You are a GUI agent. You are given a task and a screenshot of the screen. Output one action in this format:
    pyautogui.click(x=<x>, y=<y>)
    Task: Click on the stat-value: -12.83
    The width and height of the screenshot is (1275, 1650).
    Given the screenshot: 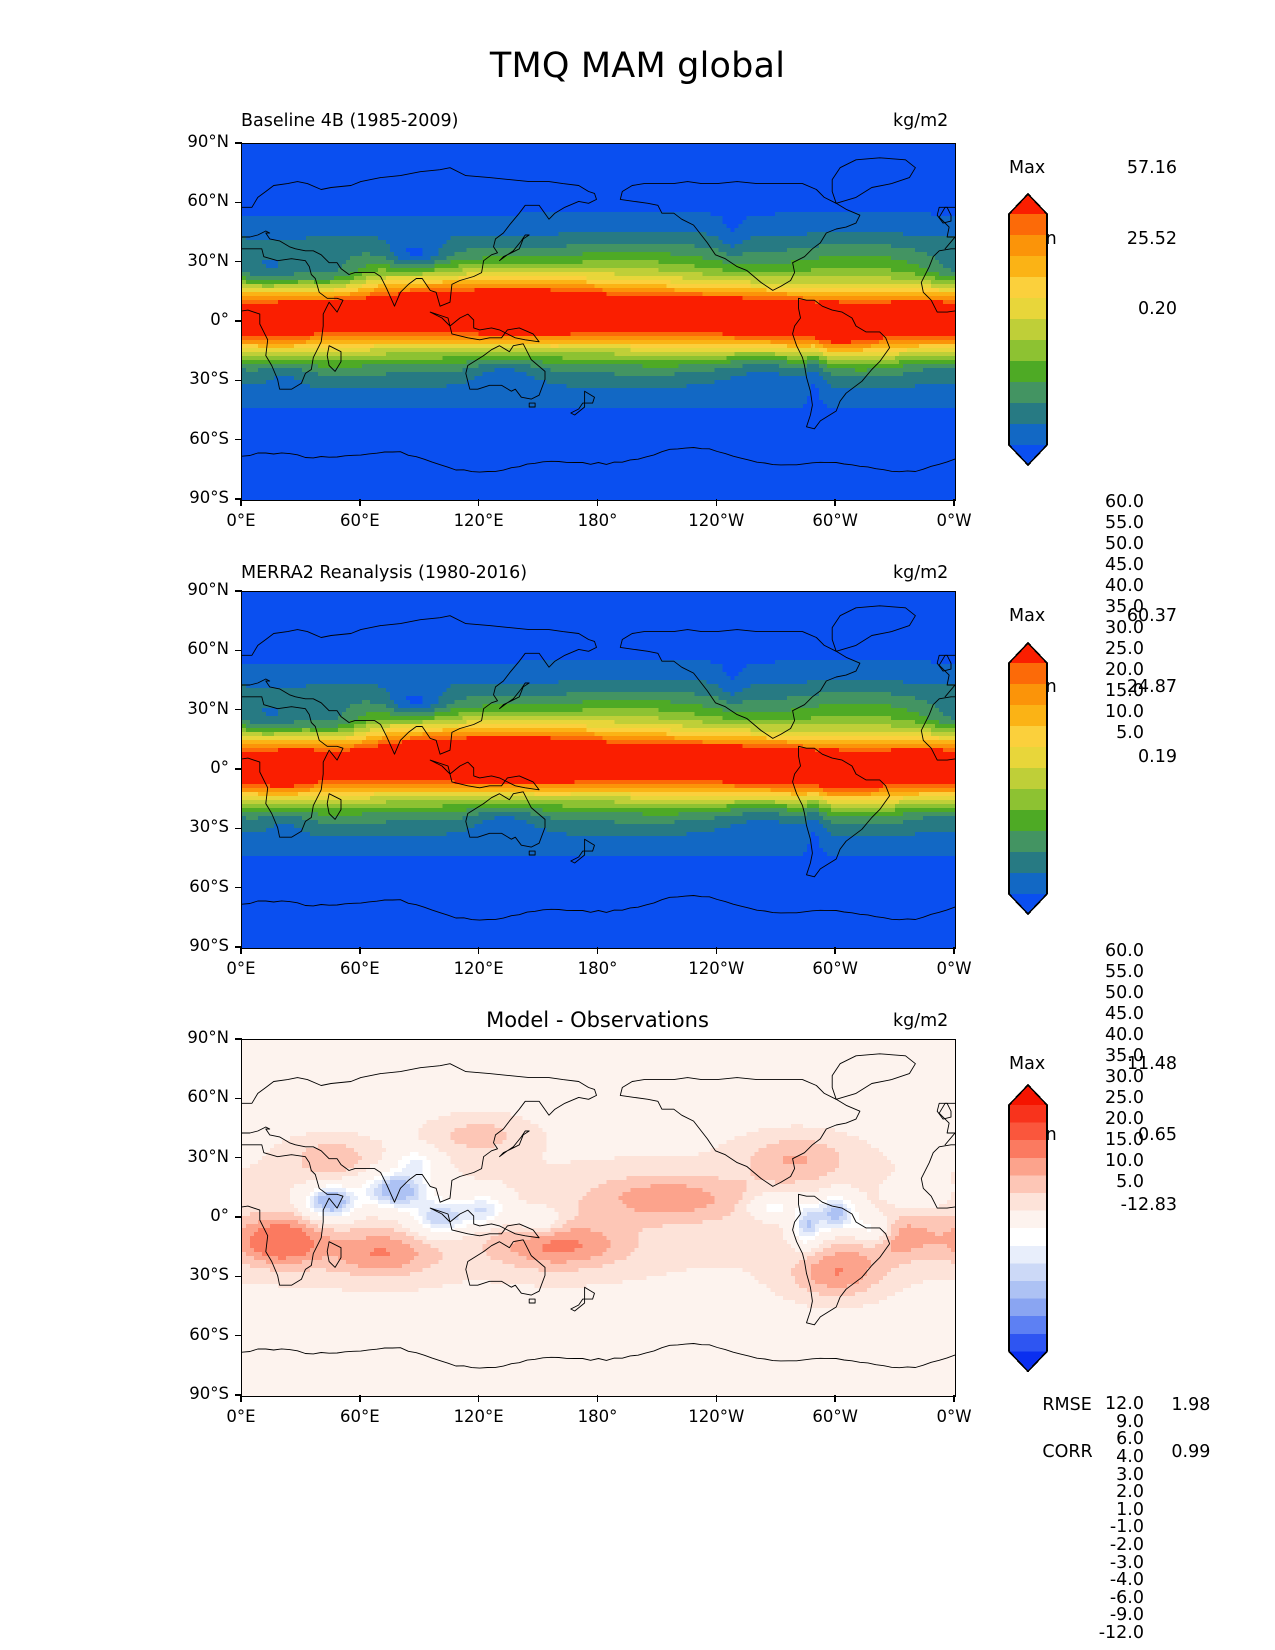 What is the action you would take?
    pyautogui.click(x=1148, y=1205)
    